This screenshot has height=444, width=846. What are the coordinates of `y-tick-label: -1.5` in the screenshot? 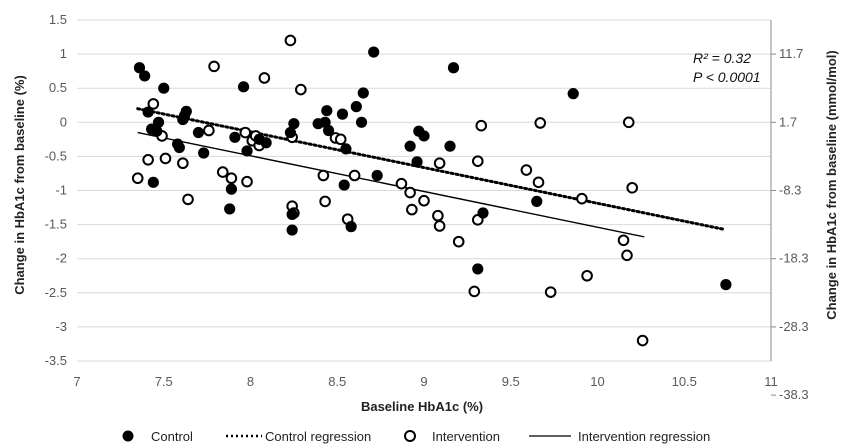 It's located at (56, 224).